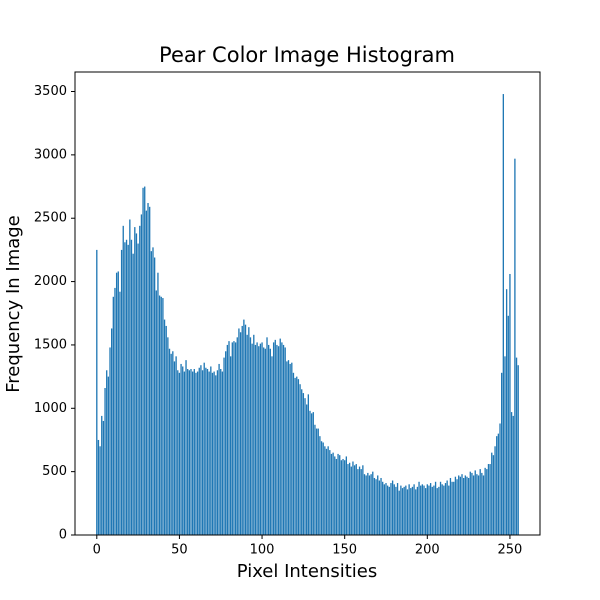 This screenshot has width=600, height=600. Describe the element at coordinates (50, 408) in the screenshot. I see `y-tick-label: 1000` at that location.